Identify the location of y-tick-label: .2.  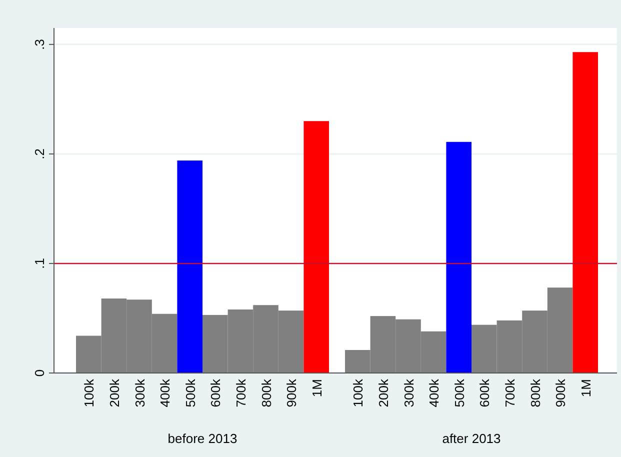
(39, 154).